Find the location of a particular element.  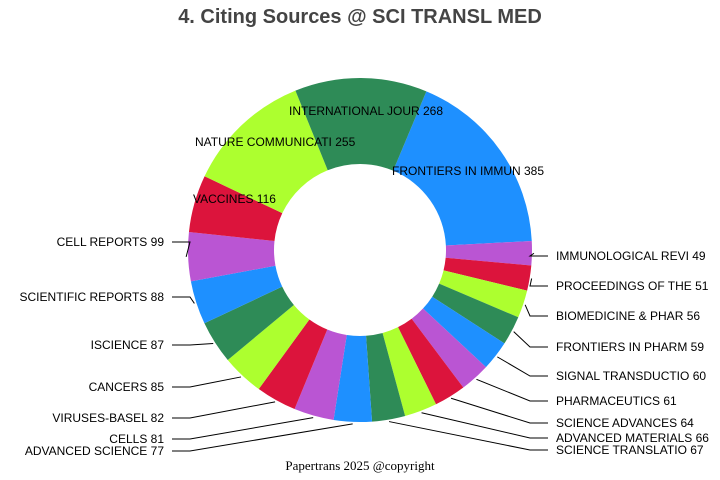

slice-label: NATURE COMMUNICATI 255 is located at coordinates (275, 142).